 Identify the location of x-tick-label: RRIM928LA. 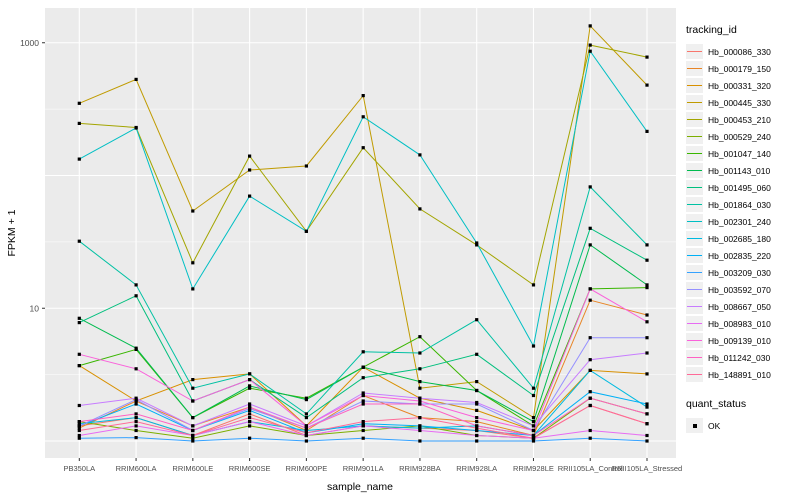
(476, 468).